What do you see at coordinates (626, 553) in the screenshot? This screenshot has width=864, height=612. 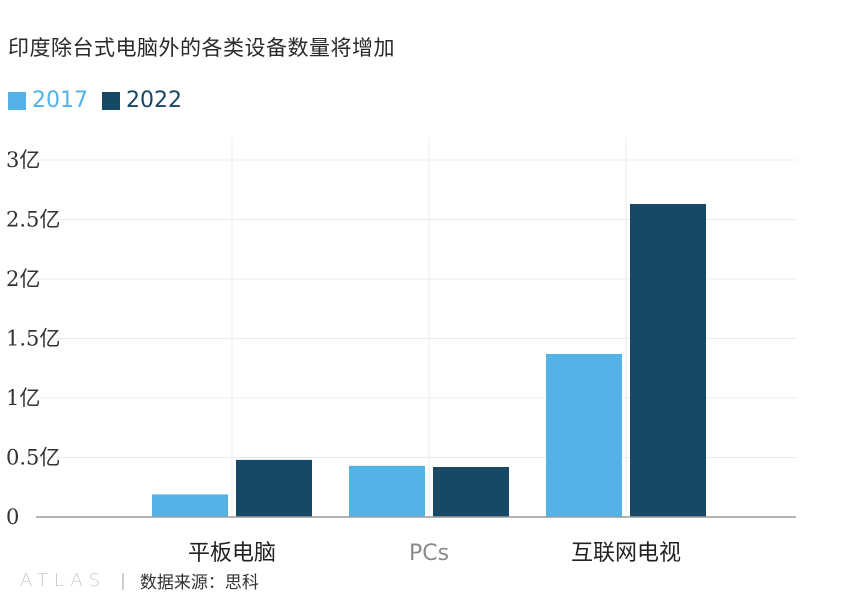 I see `x-tick-label-2: 互联网电视` at bounding box center [626, 553].